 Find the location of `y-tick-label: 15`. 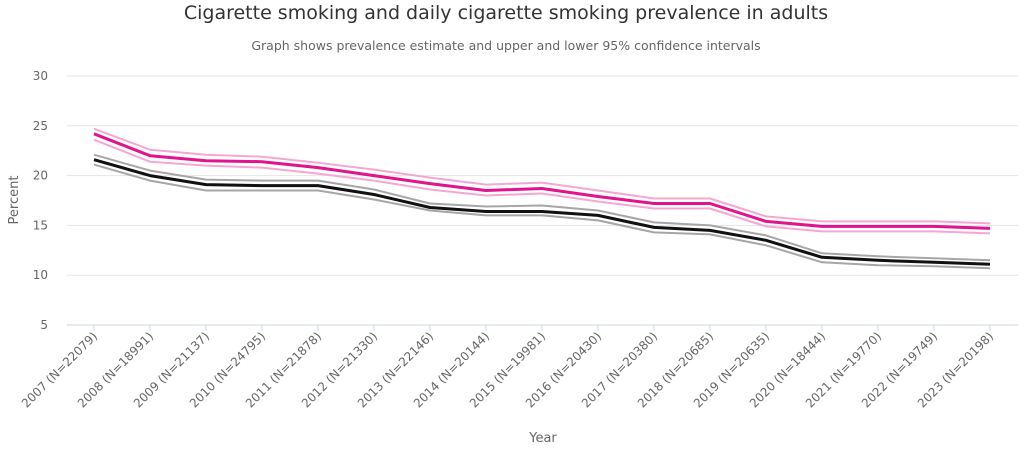

y-tick-label: 15 is located at coordinates (40, 225).